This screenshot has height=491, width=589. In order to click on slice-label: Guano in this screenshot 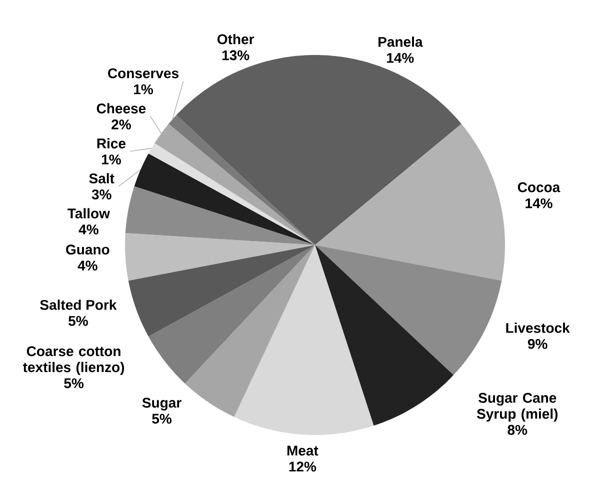, I will do `click(88, 249)`.